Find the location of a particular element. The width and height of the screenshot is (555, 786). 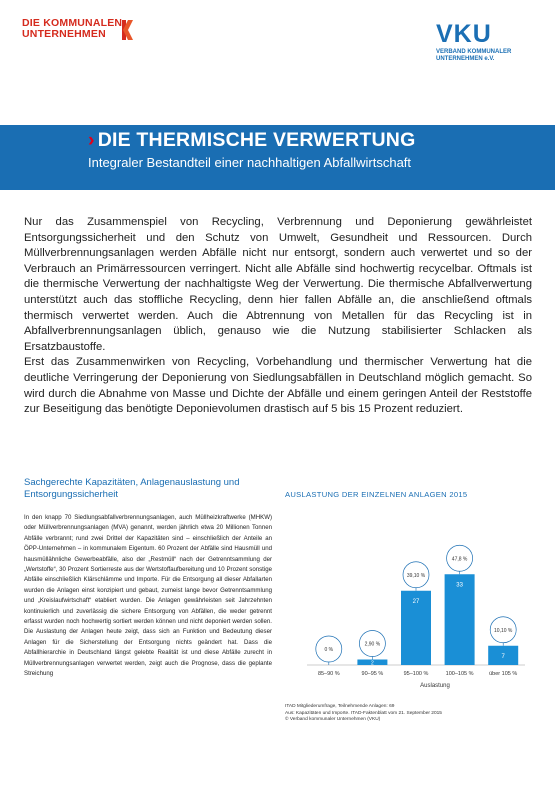

chart-category-label: 100–105 % is located at coordinates (460, 674).